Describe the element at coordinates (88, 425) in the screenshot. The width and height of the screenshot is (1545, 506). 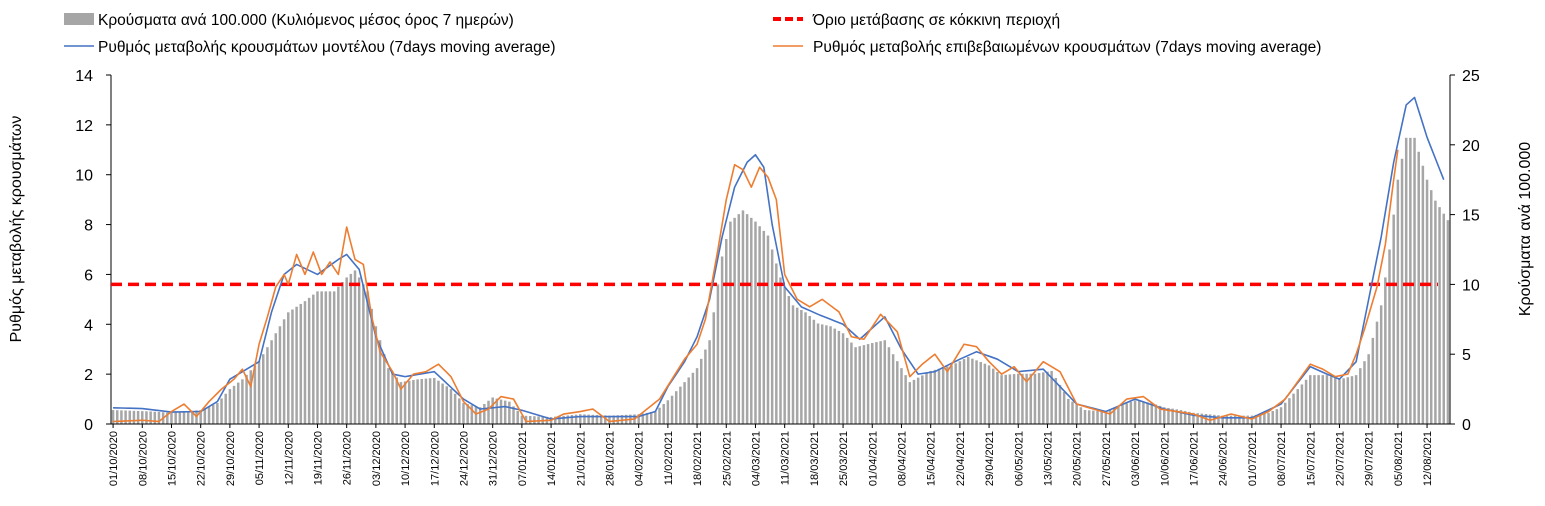
I see `y-left-tick-label: 0` at that location.